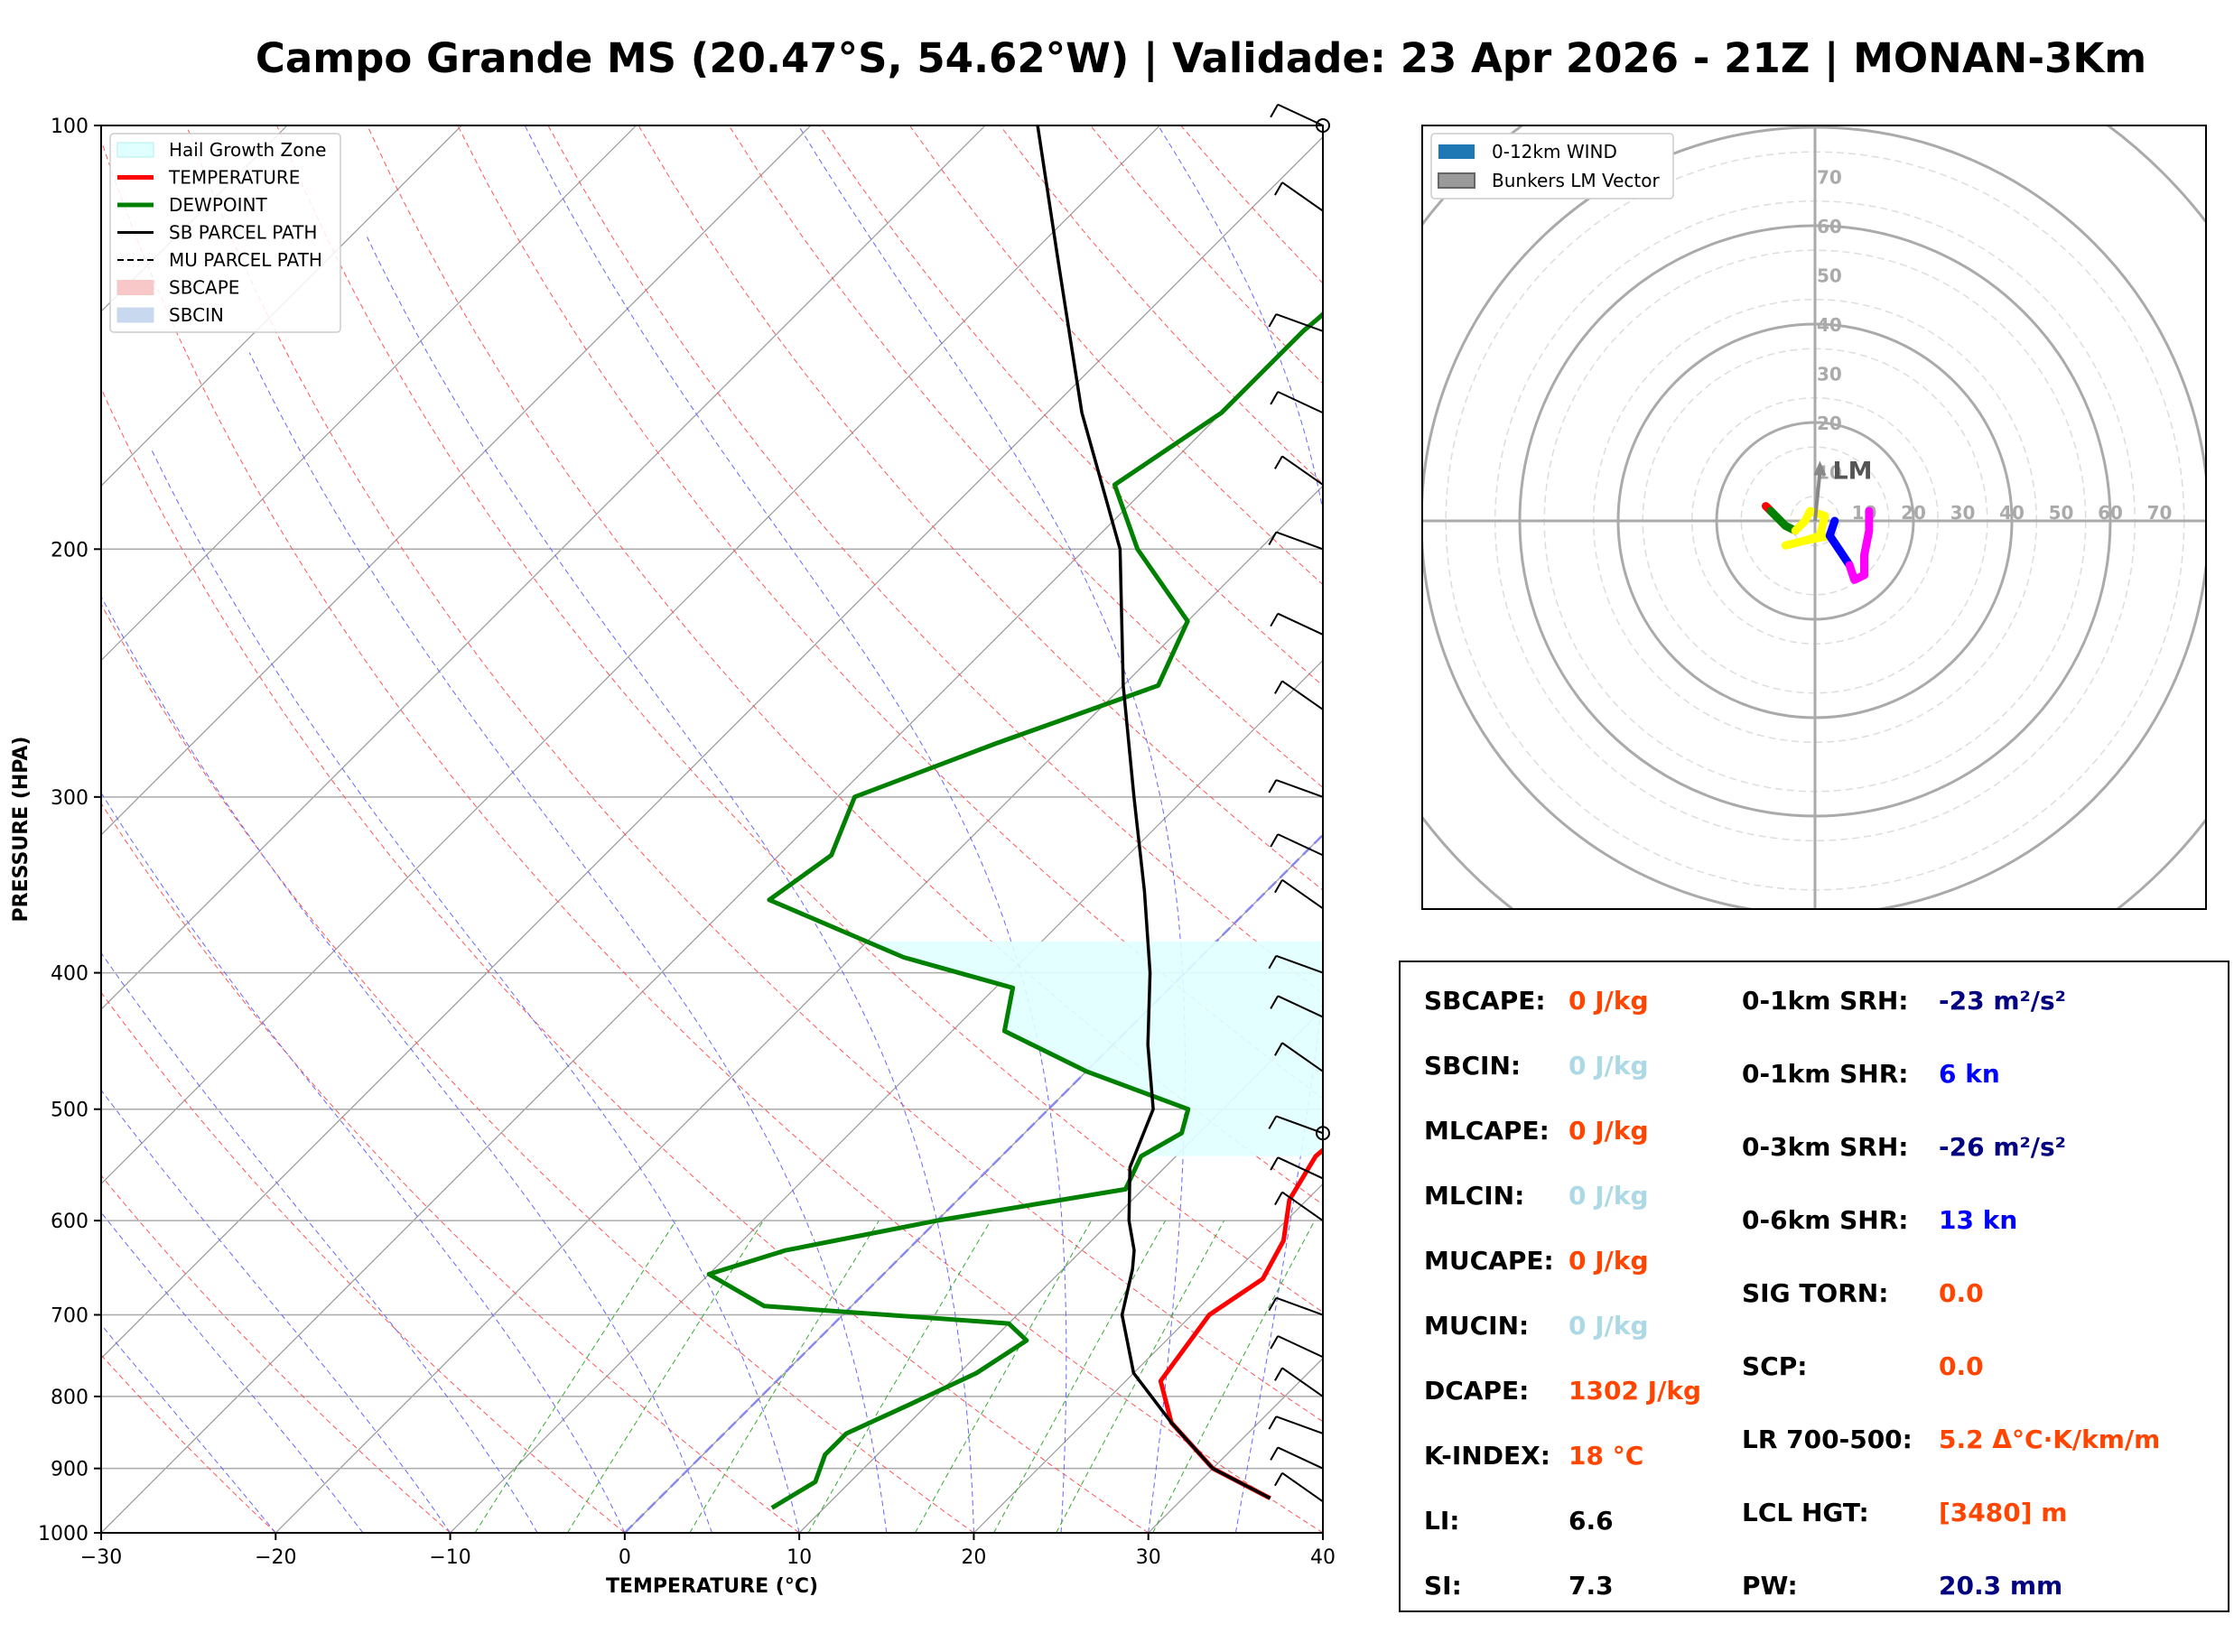 The height and width of the screenshot is (1652, 2234). What do you see at coordinates (2002, 1001) in the screenshot?
I see `stat-value: -23 m²/s²` at bounding box center [2002, 1001].